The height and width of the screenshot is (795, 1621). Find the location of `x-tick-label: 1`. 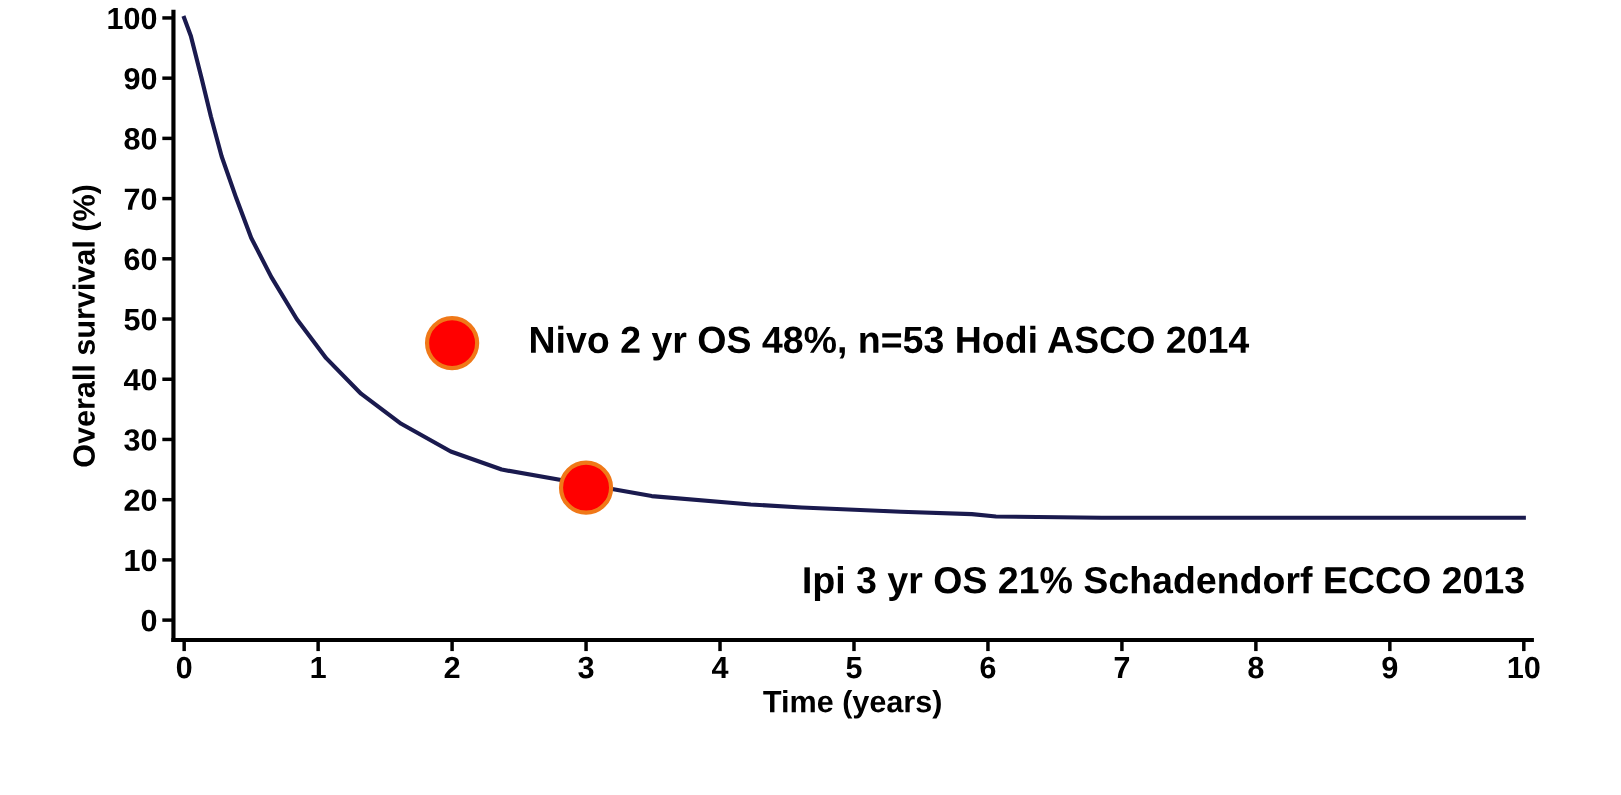

x-tick-label: 1 is located at coordinates (318, 668).